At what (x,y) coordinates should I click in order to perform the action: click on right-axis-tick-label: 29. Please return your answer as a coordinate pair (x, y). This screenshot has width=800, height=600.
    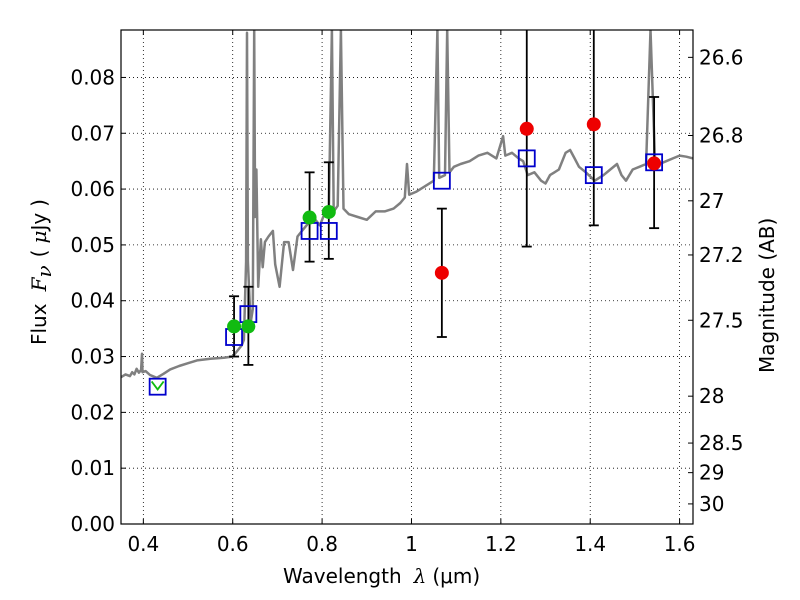
    Looking at the image, I should click on (711, 473).